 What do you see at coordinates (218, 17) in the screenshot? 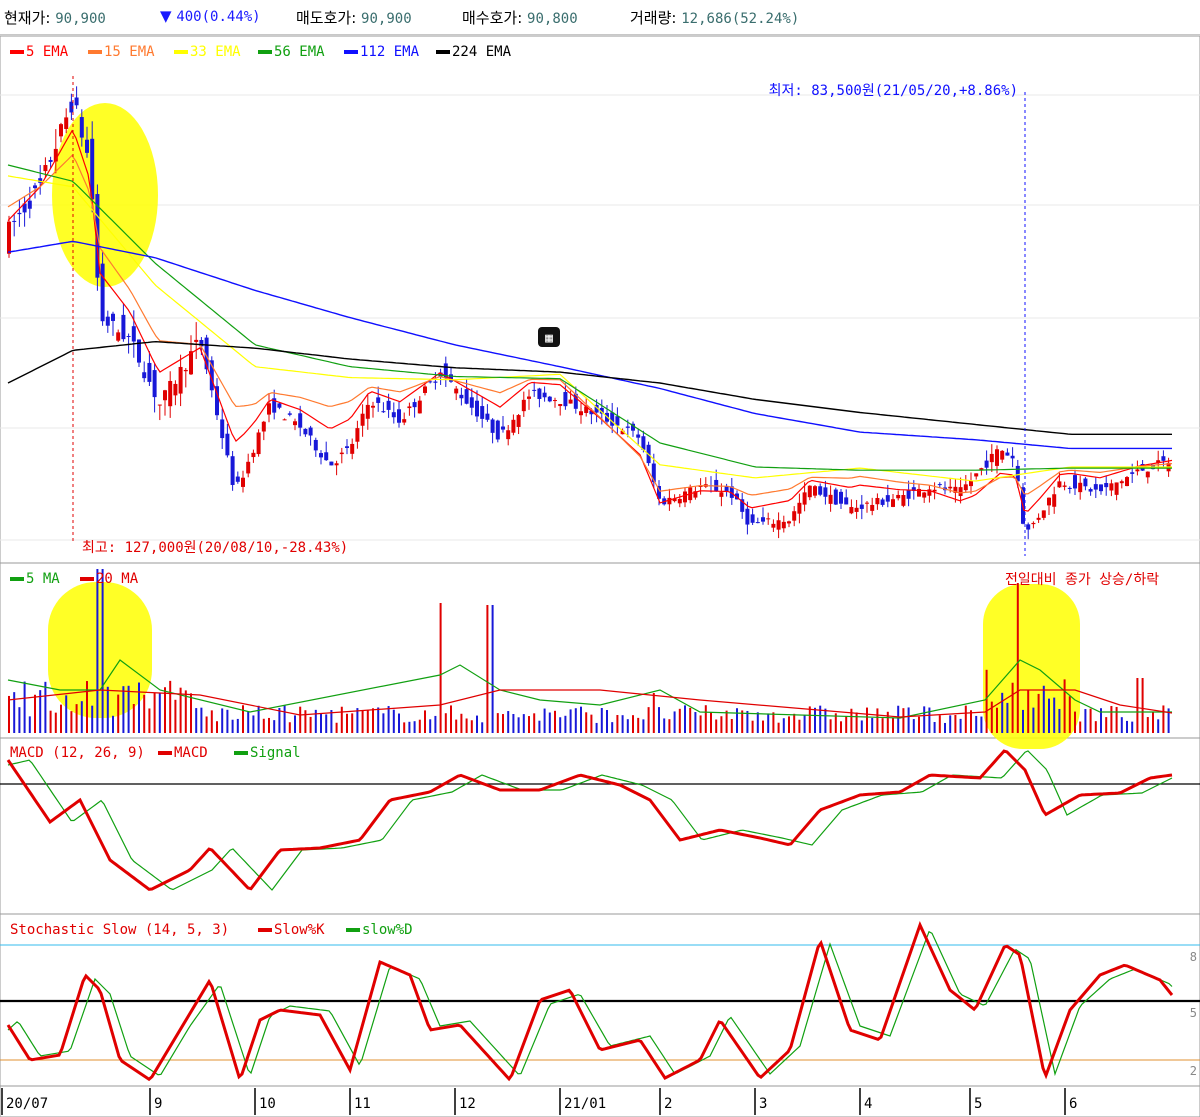
I see `price-change-value: 400(0.44%)` at bounding box center [218, 17].